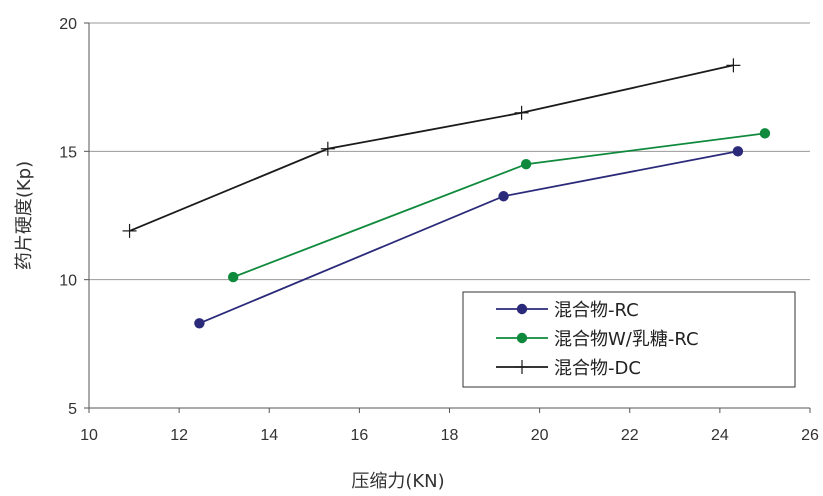 This screenshot has height=496, width=823. What do you see at coordinates (68, 281) in the screenshot?
I see `y-tick-label: 10` at bounding box center [68, 281].